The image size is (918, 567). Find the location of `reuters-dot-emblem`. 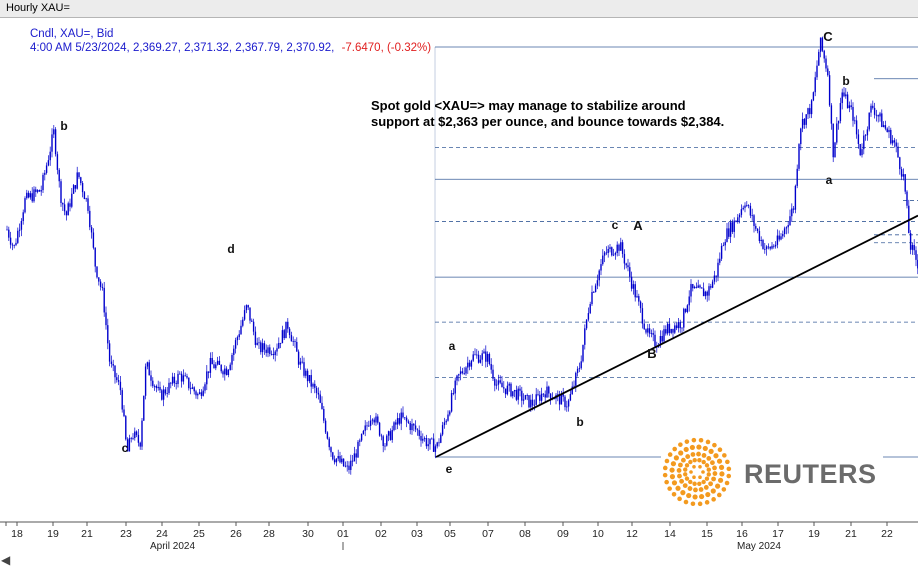

reuters-dot-emblem is located at coordinates (697, 472).